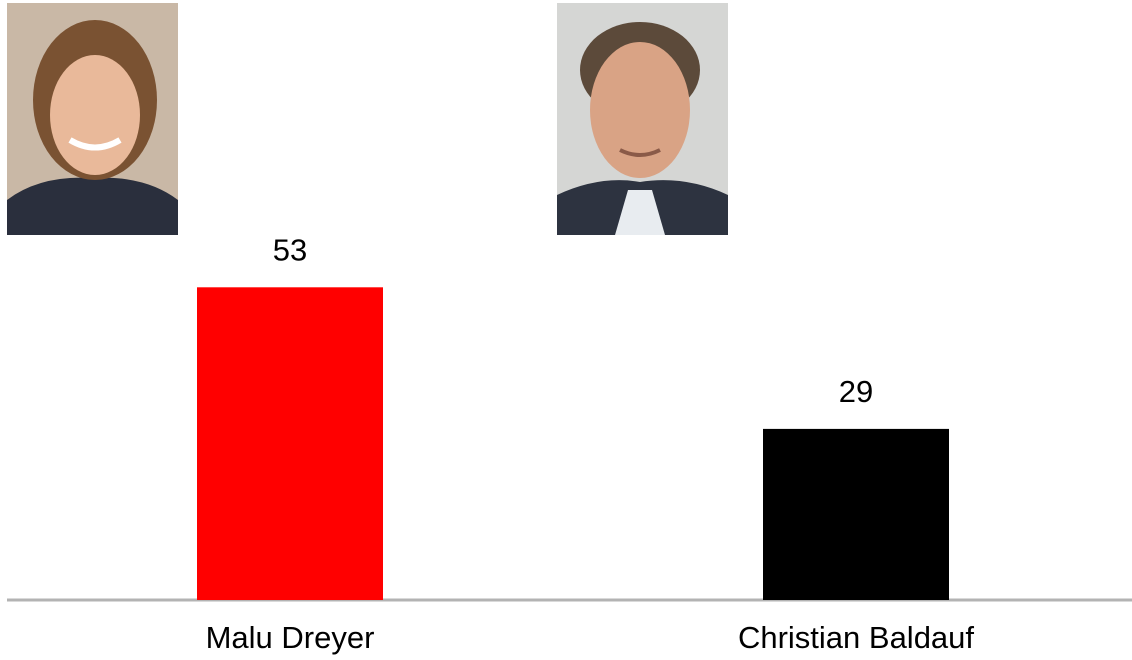 This screenshot has height=660, width=1132. What do you see at coordinates (856, 391) in the screenshot?
I see `value-label: 29` at bounding box center [856, 391].